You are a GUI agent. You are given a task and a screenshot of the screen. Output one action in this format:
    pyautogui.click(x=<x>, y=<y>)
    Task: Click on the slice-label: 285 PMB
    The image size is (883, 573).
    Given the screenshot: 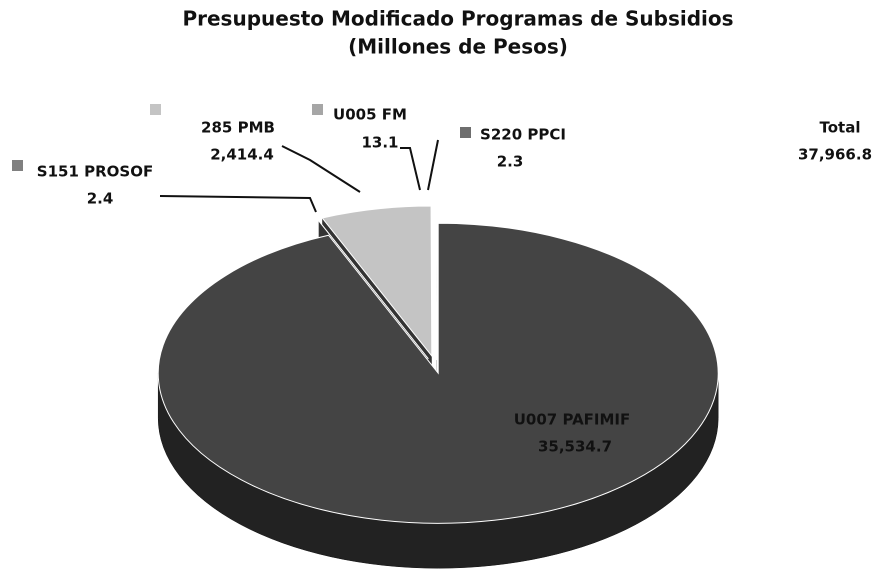 What is the action you would take?
    pyautogui.click(x=238, y=128)
    